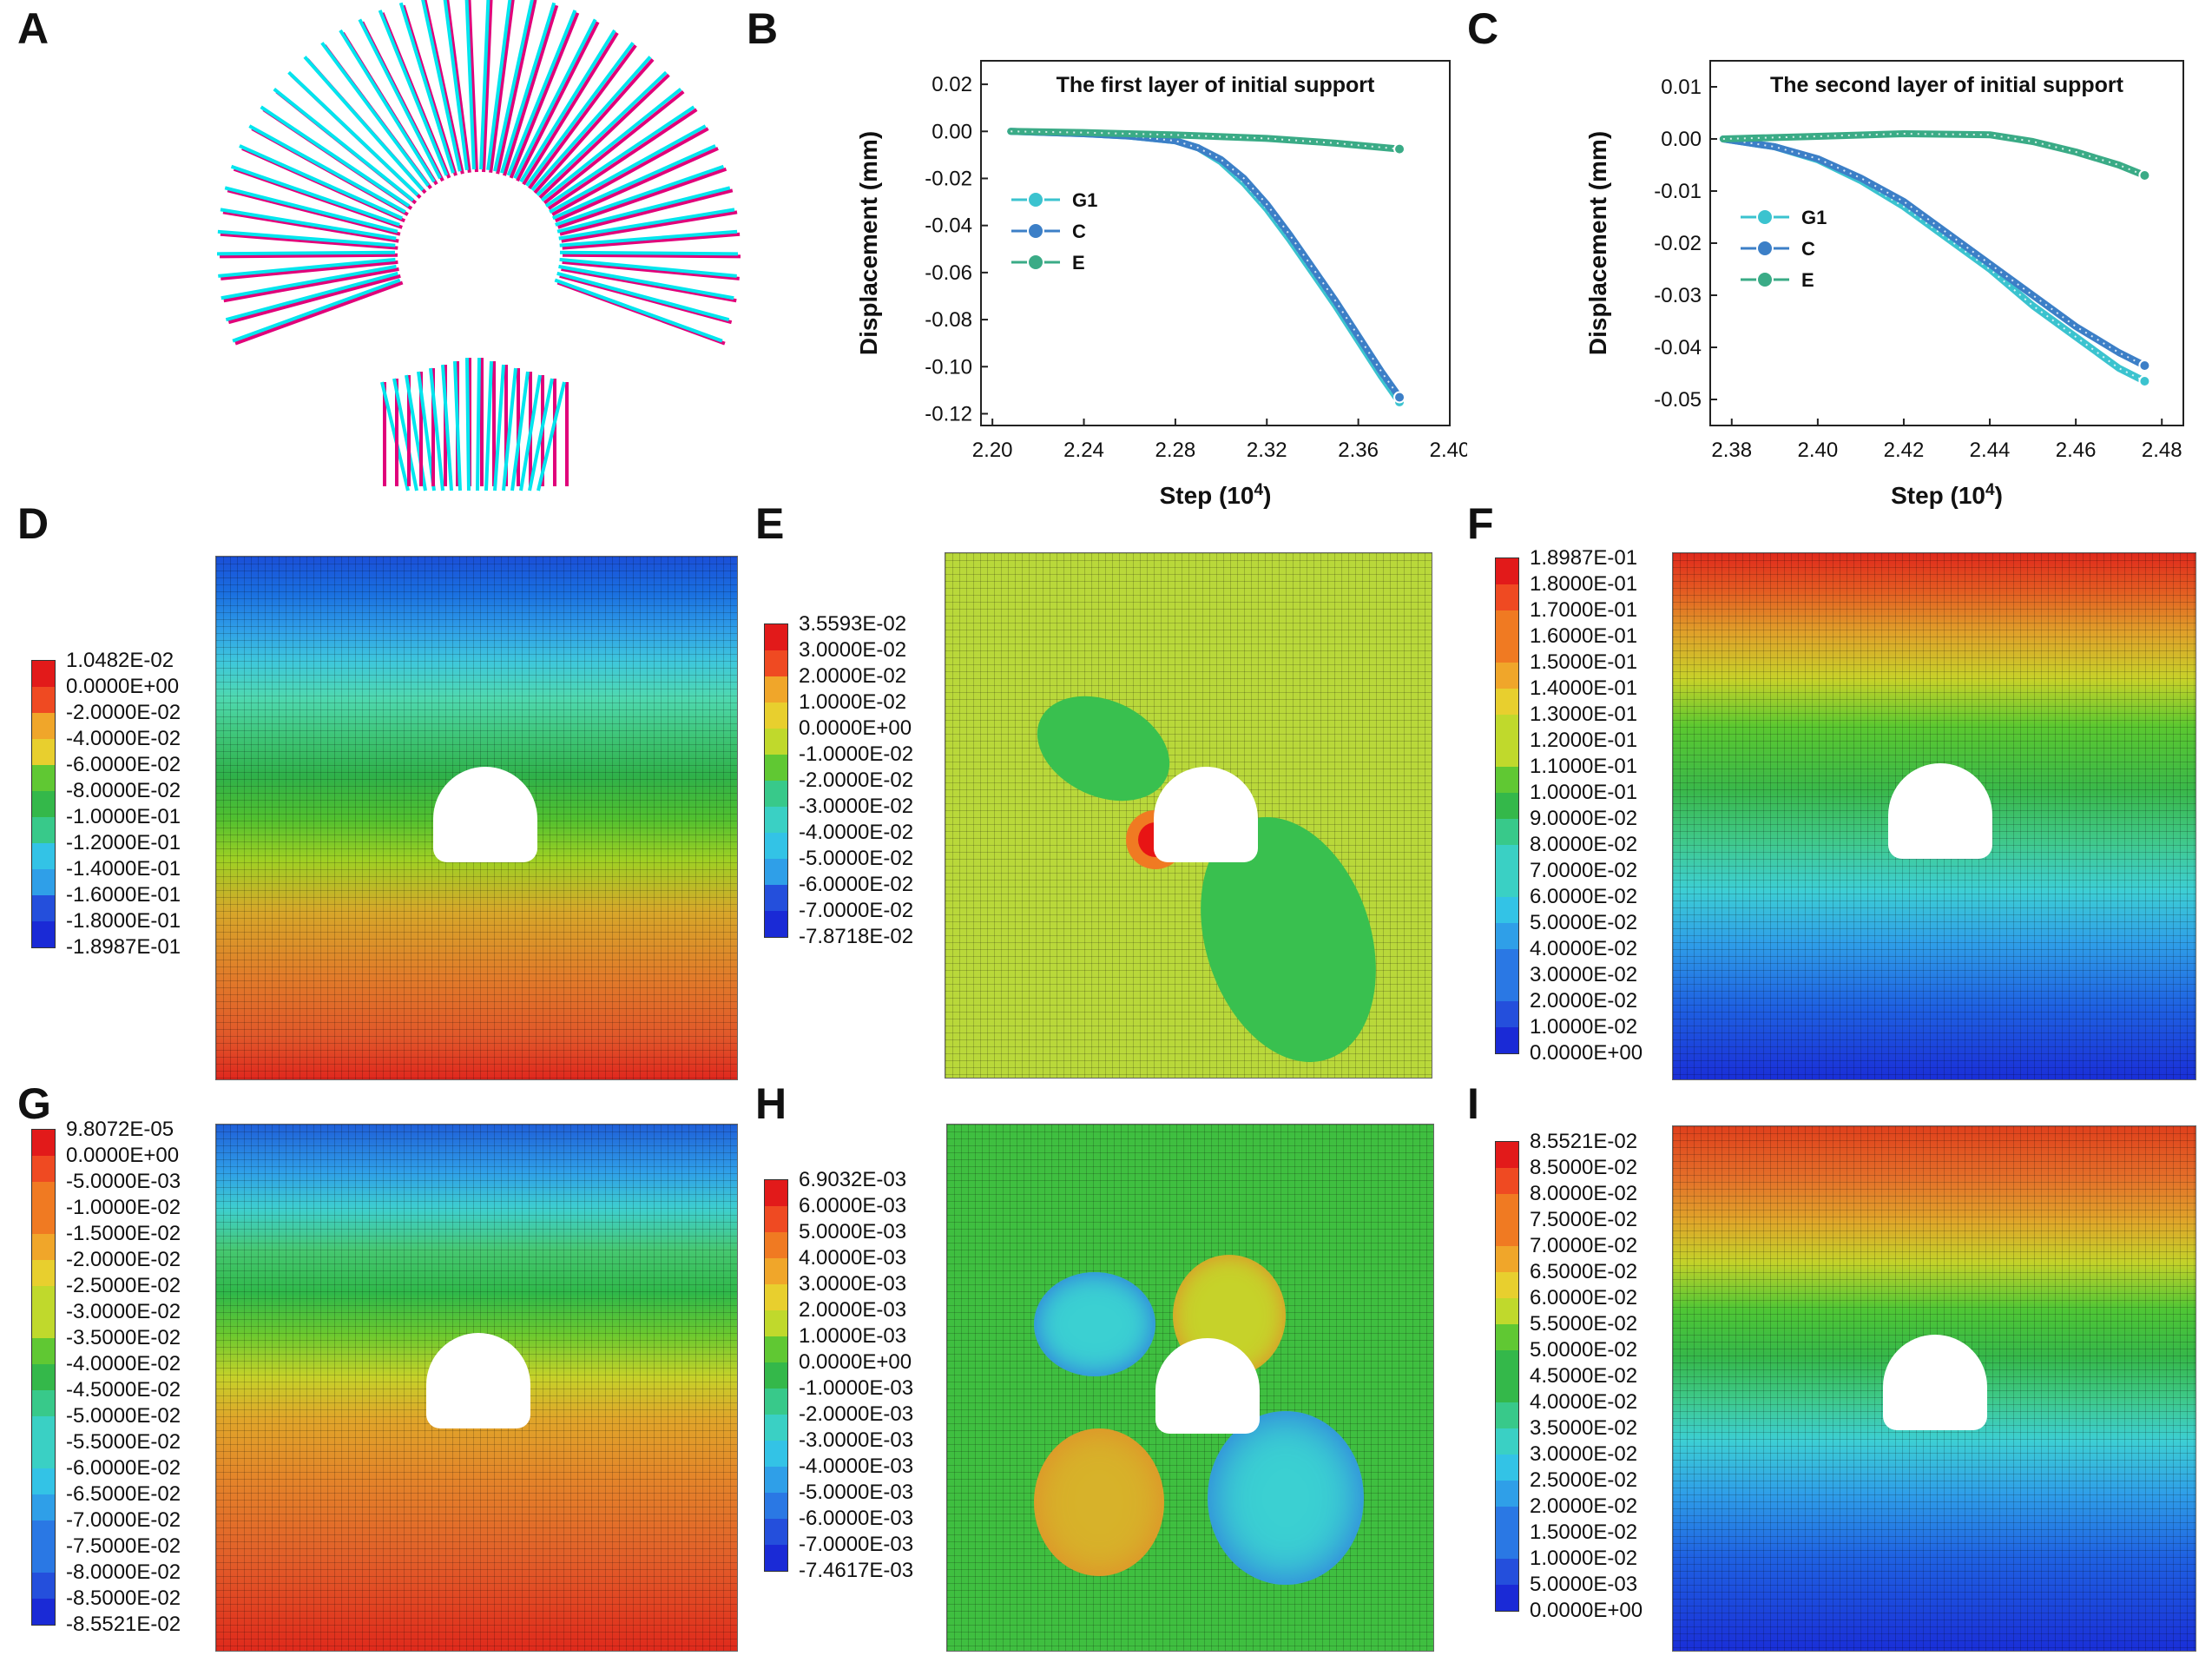 This screenshot has width=2212, height=1669. I want to click on legend-value: 5.0000E-02, so click(1584, 922).